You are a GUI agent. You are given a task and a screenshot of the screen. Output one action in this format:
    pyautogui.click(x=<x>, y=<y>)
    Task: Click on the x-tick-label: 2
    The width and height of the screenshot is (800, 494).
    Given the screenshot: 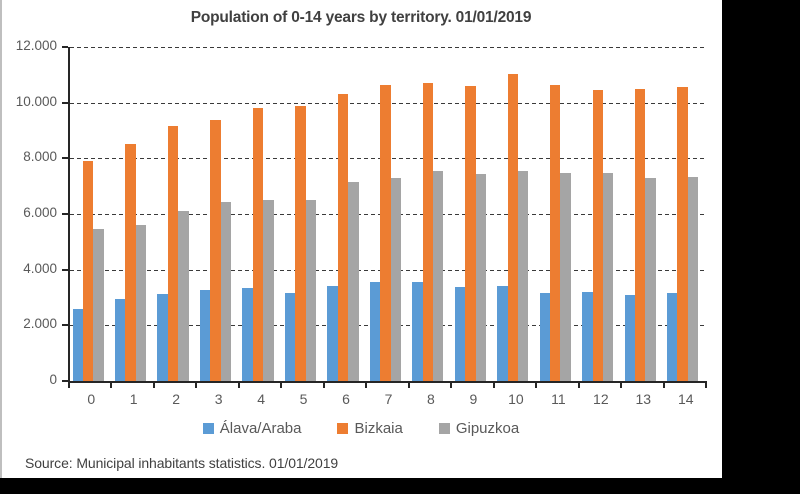 What is the action you would take?
    pyautogui.click(x=176, y=399)
    